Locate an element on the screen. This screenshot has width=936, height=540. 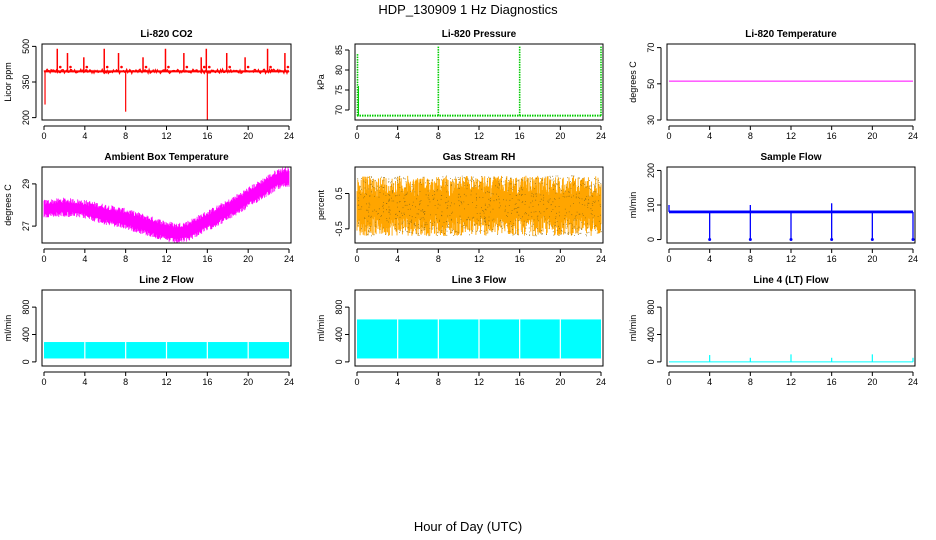
chart-title: Li-820 CO2 is located at coordinates (166, 34).